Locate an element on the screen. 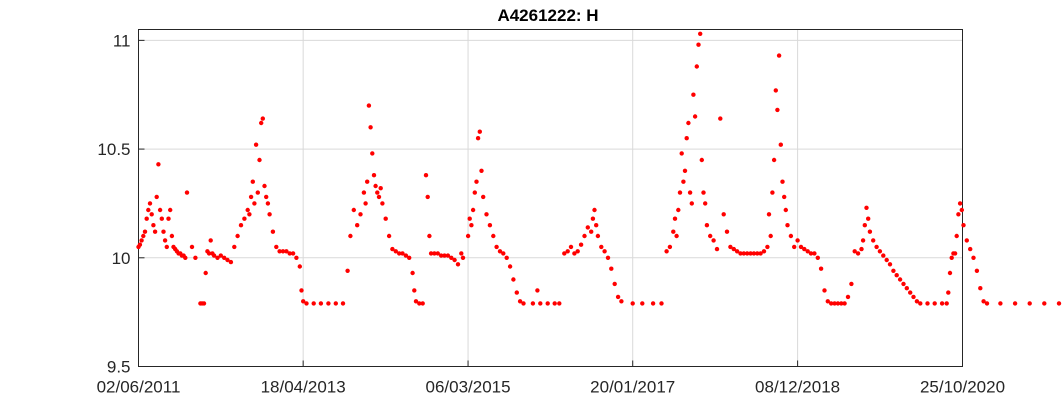  x-tick-label: 18/04/2013 is located at coordinates (303, 387).